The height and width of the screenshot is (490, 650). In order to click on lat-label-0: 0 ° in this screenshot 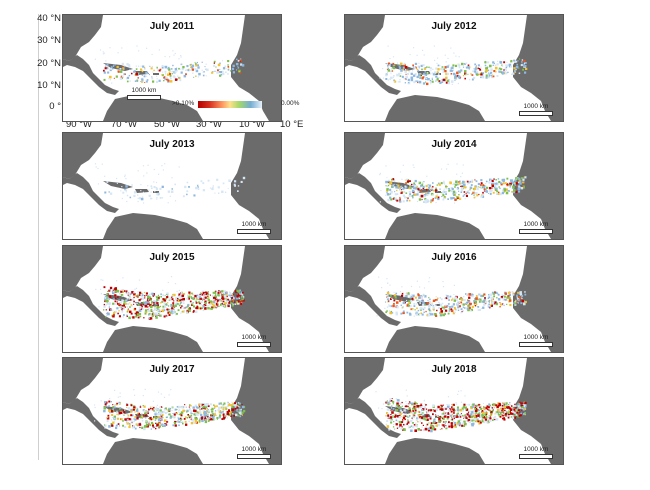, I will do `click(55, 106)`.